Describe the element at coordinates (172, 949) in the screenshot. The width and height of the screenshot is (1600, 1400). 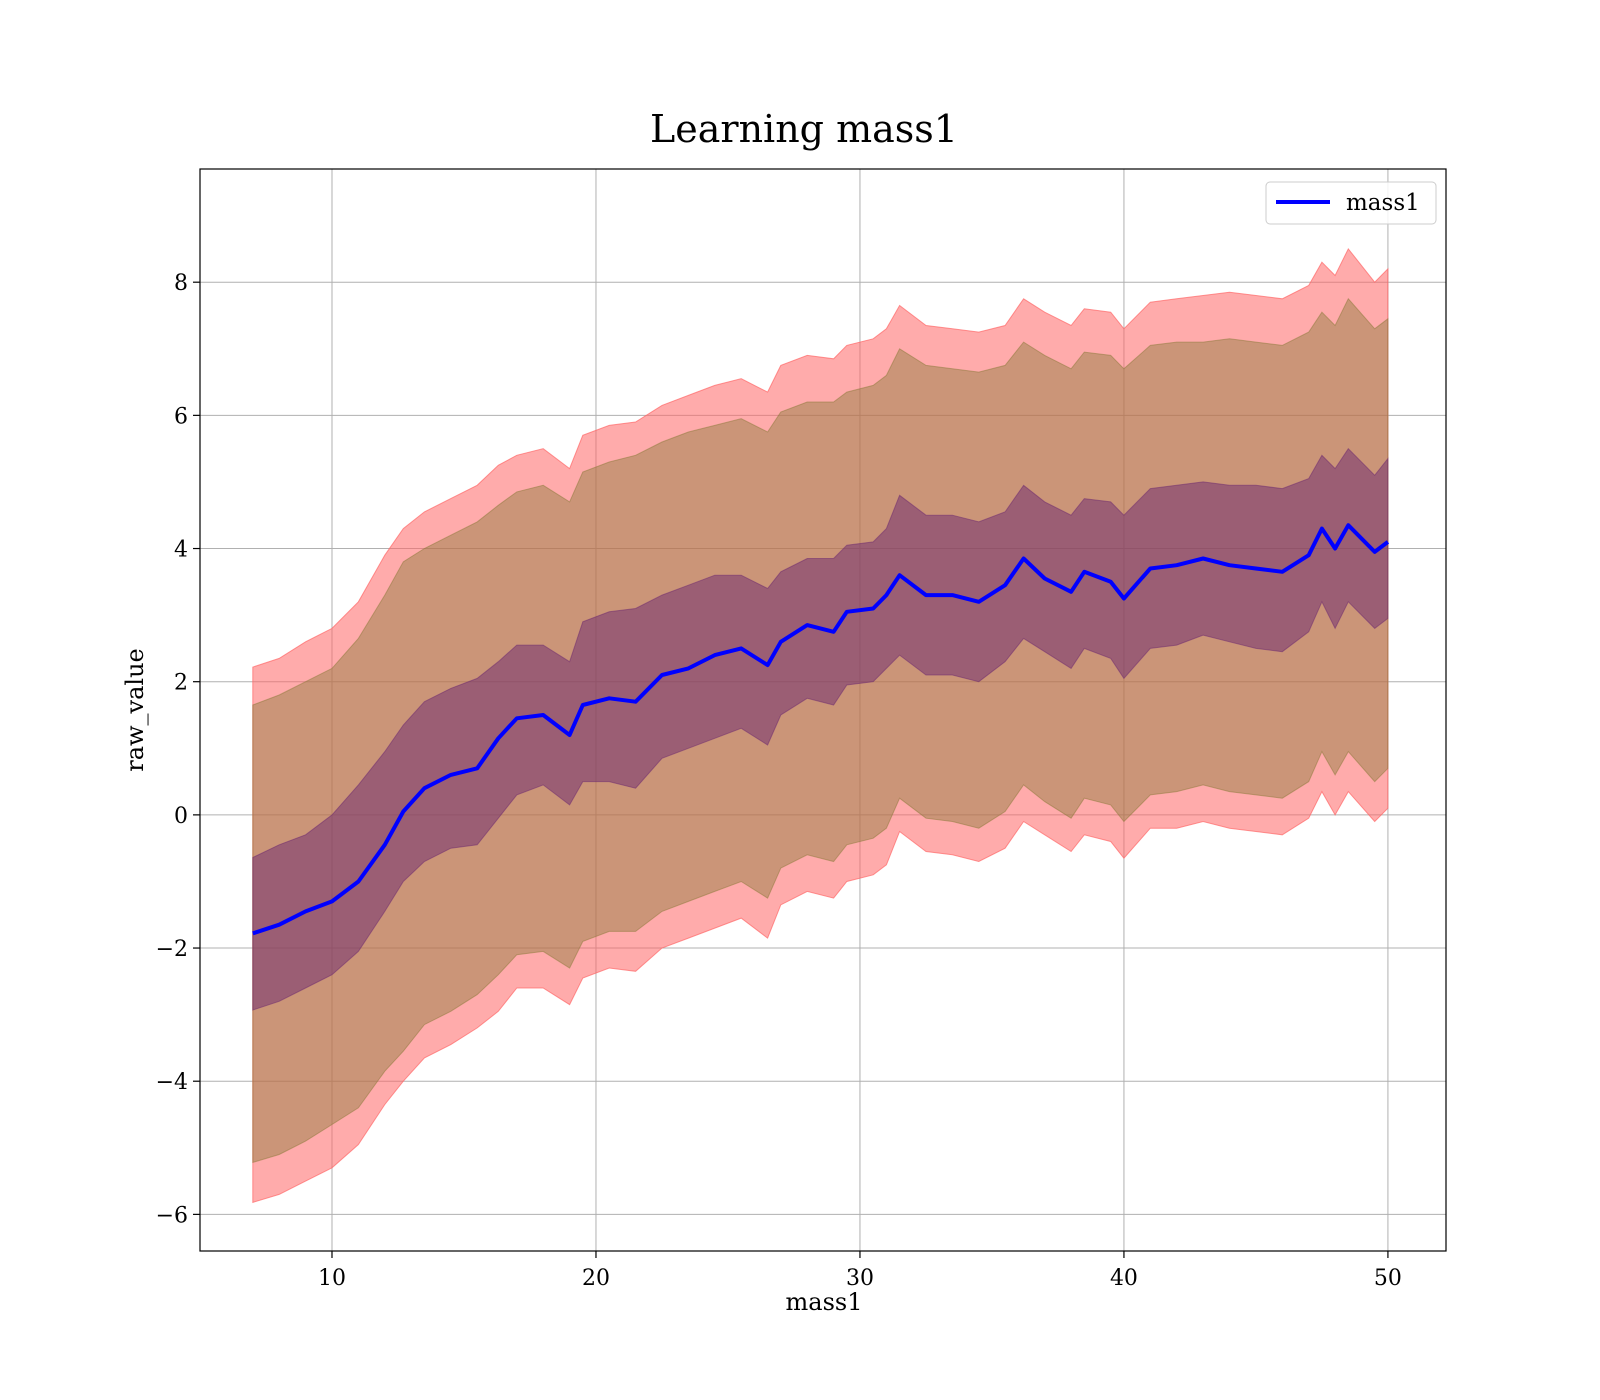
I see `y-tick-label-2: −2` at that location.